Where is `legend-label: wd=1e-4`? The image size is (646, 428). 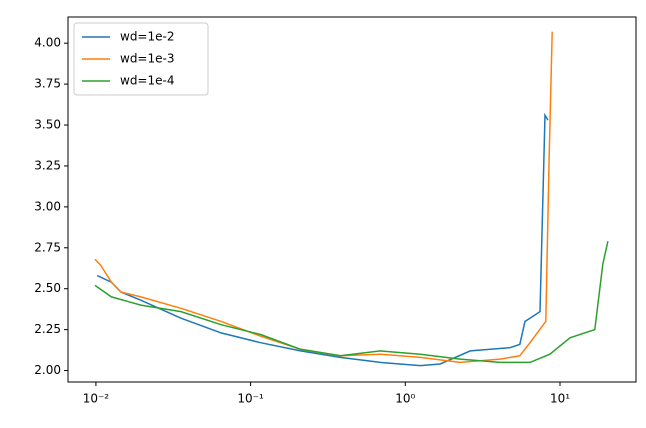
legend-label: wd=1e-4 is located at coordinates (147, 81).